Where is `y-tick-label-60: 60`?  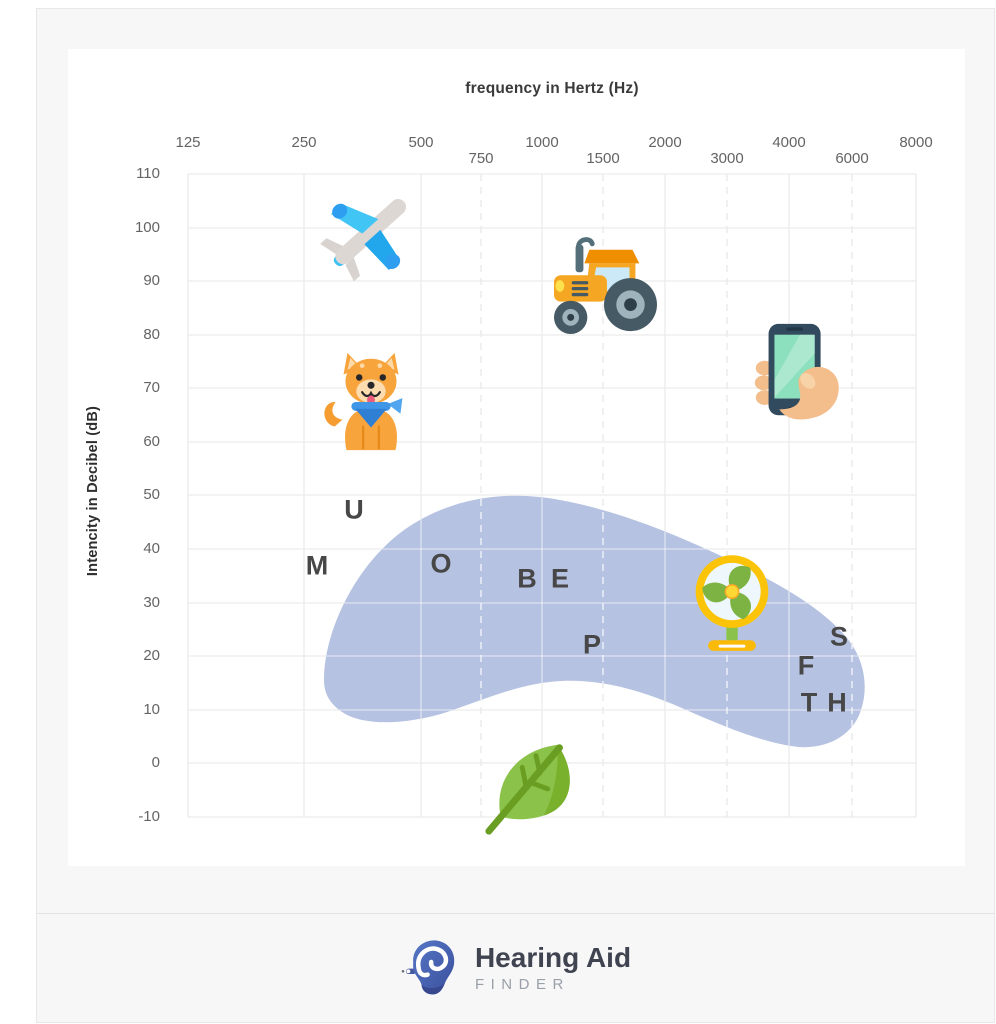
y-tick-label-60: 60 is located at coordinates (151, 441).